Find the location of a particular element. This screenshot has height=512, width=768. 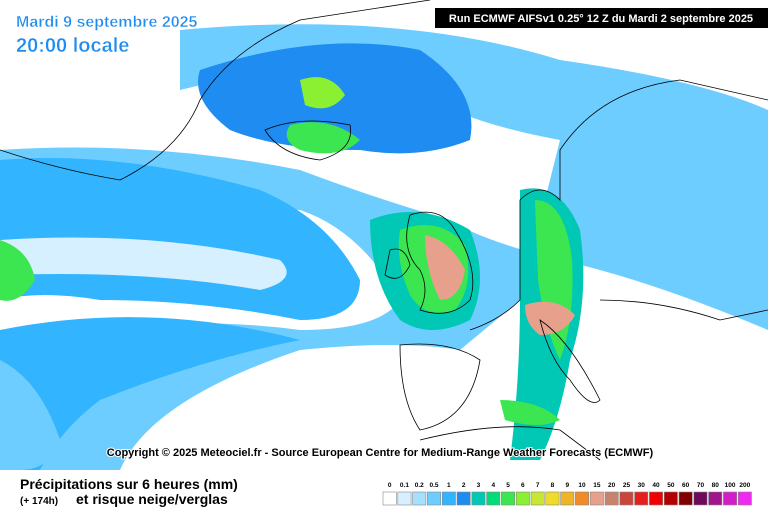

legend-label: 50 is located at coordinates (671, 485).